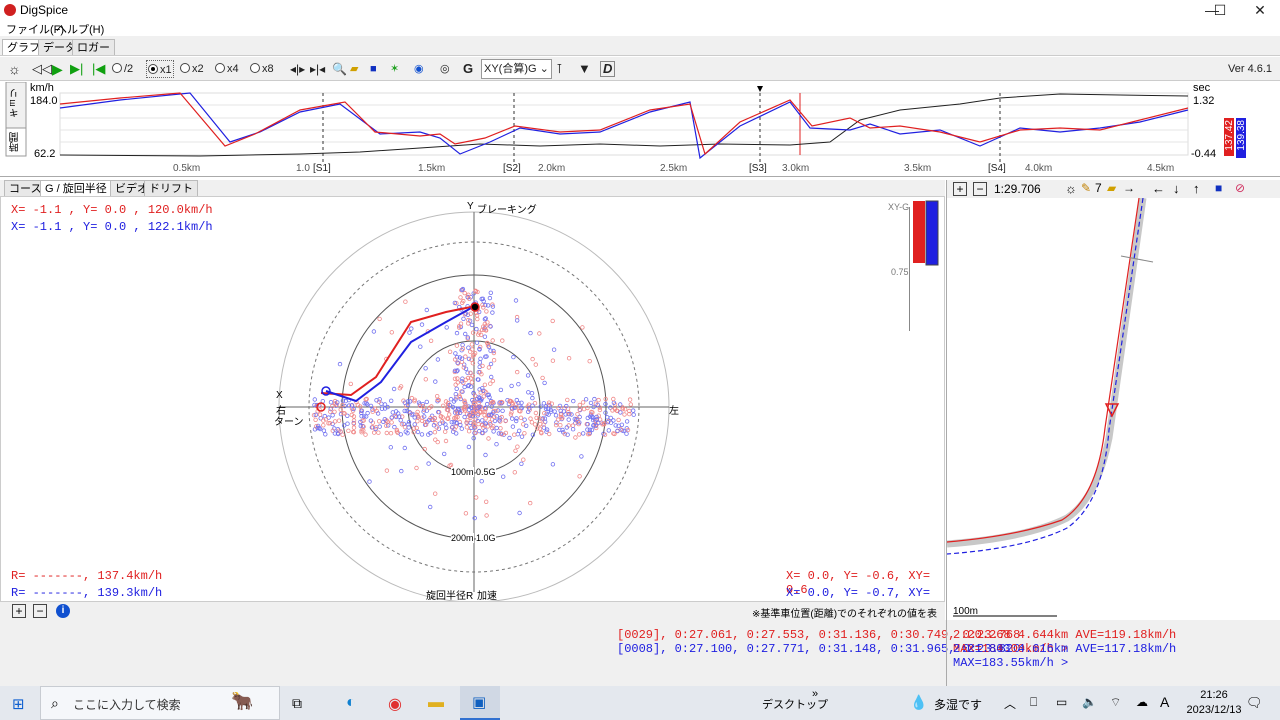  I want to click on map-zoom-in-icon: +, so click(960, 189).